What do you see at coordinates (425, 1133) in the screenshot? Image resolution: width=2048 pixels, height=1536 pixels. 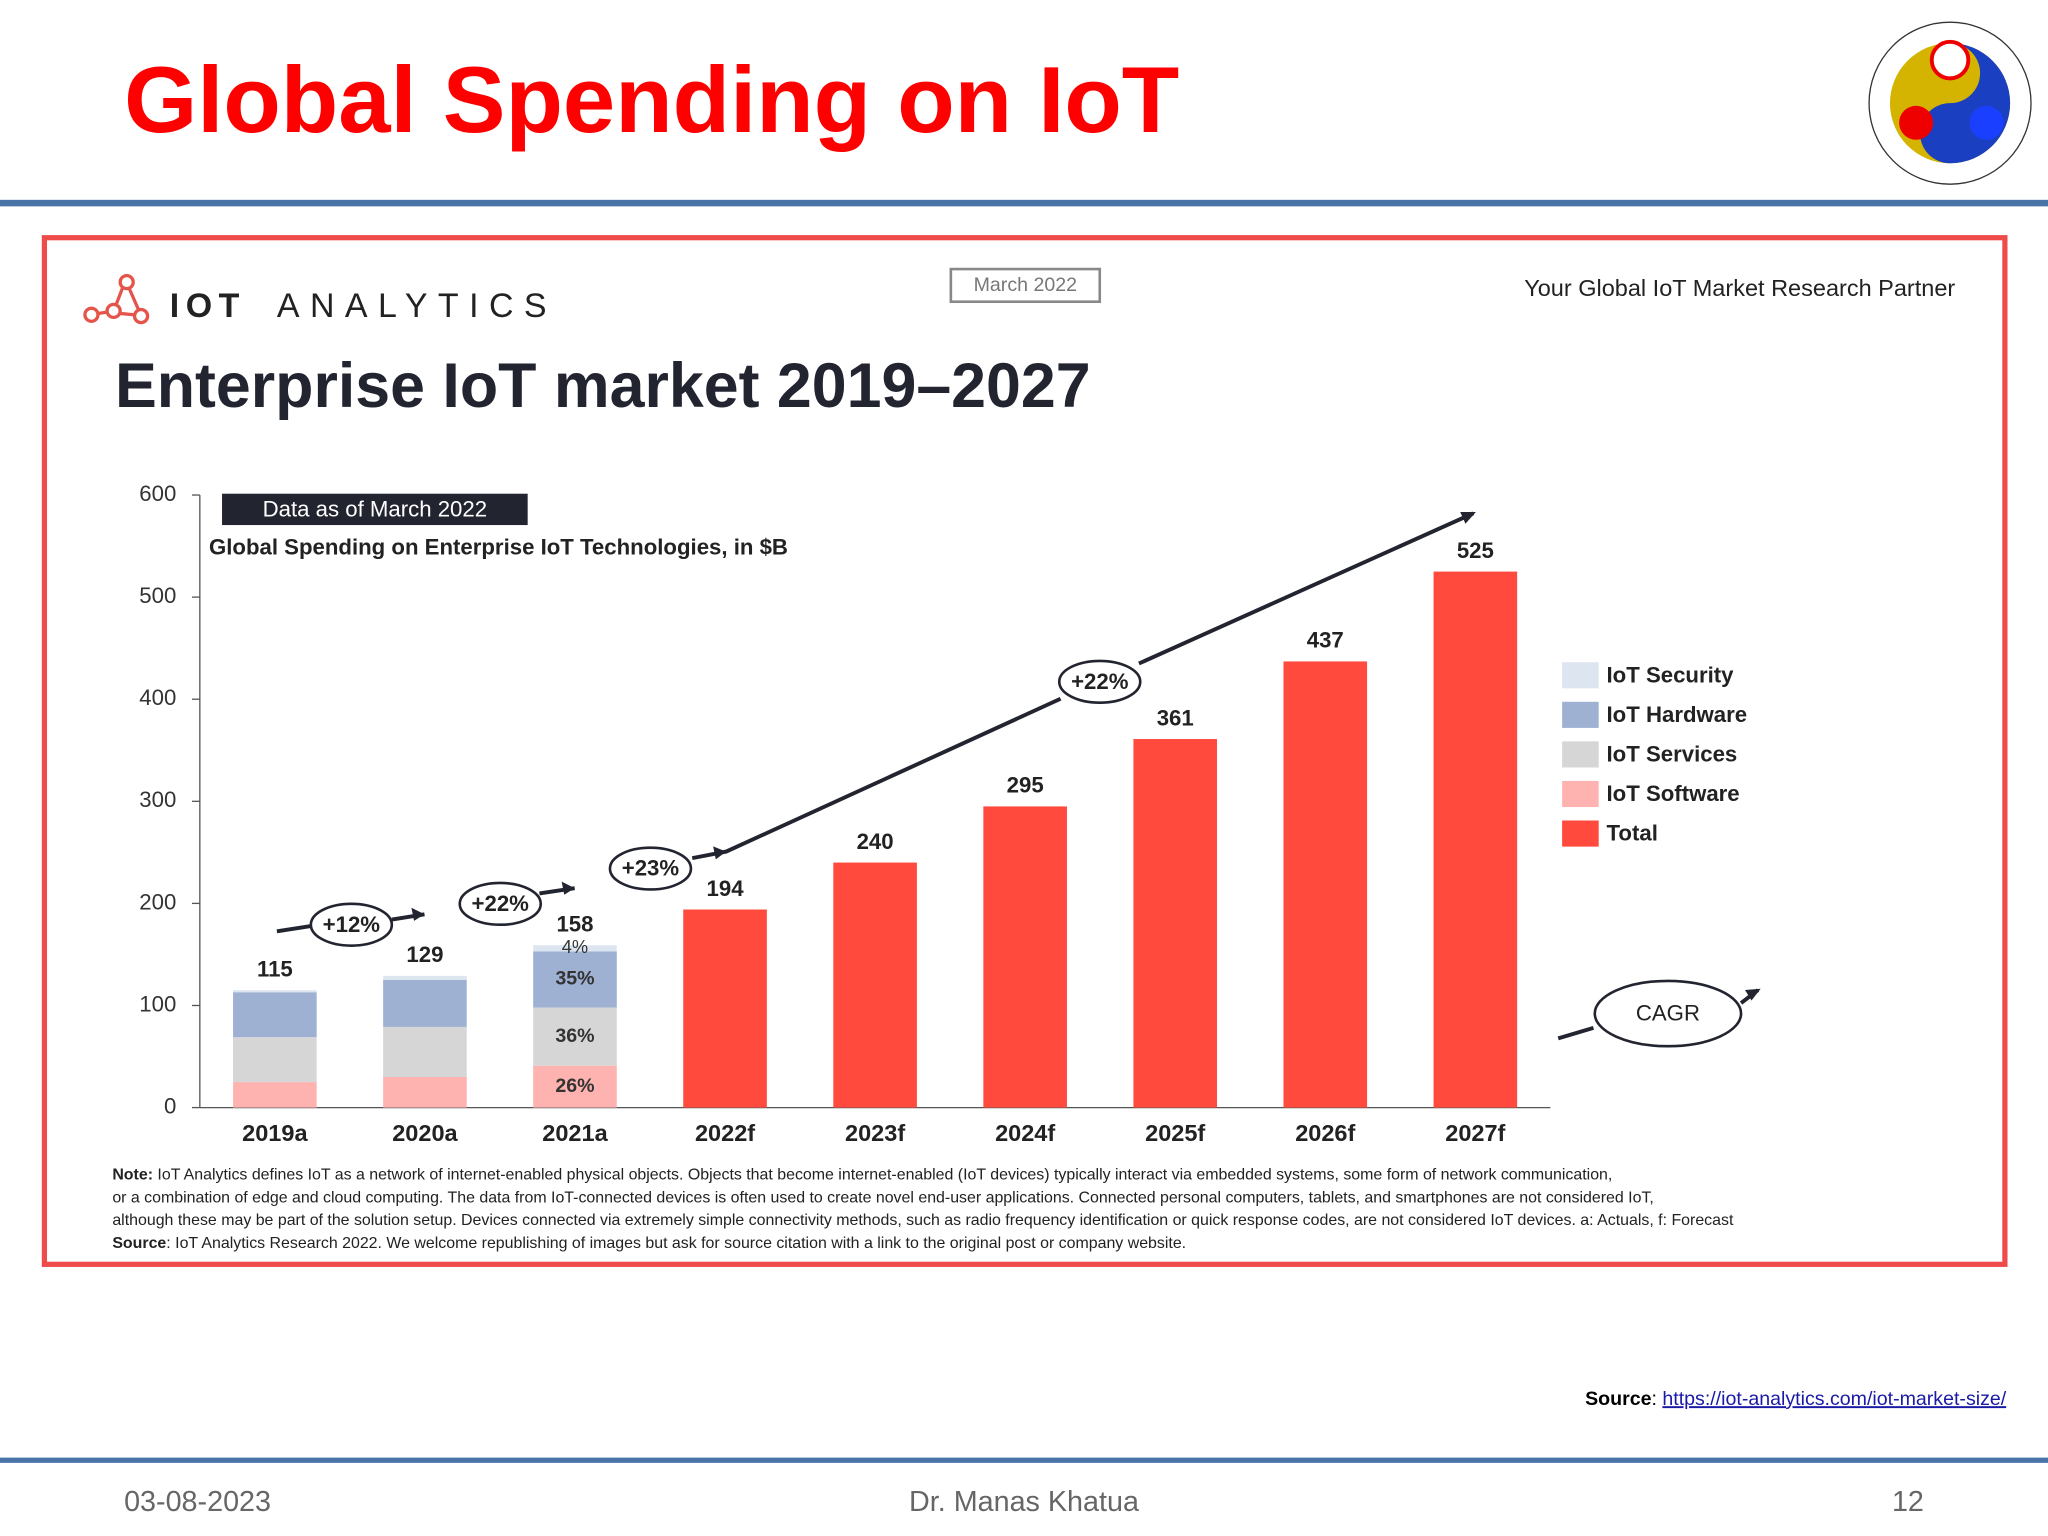 I see `x-tick-label: 2020a` at bounding box center [425, 1133].